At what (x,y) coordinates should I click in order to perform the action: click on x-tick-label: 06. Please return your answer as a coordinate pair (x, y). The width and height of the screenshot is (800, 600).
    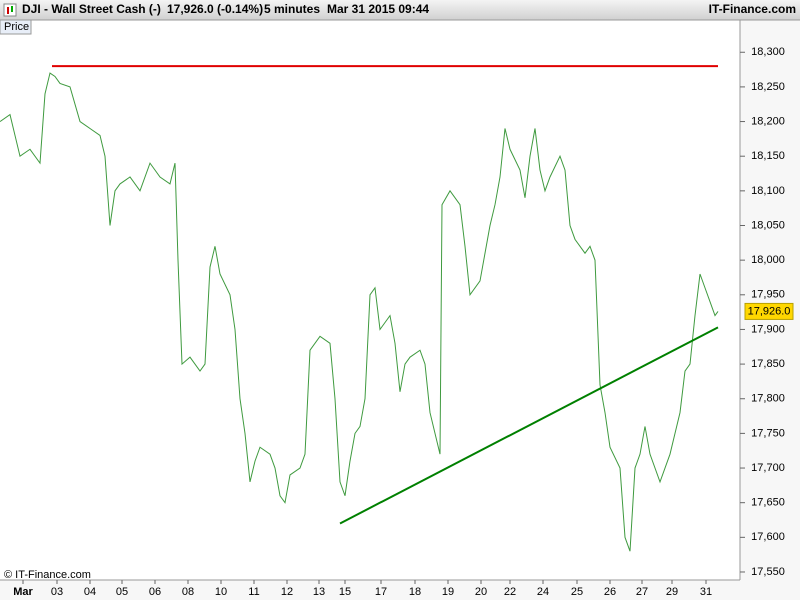
    Looking at the image, I should click on (155, 592).